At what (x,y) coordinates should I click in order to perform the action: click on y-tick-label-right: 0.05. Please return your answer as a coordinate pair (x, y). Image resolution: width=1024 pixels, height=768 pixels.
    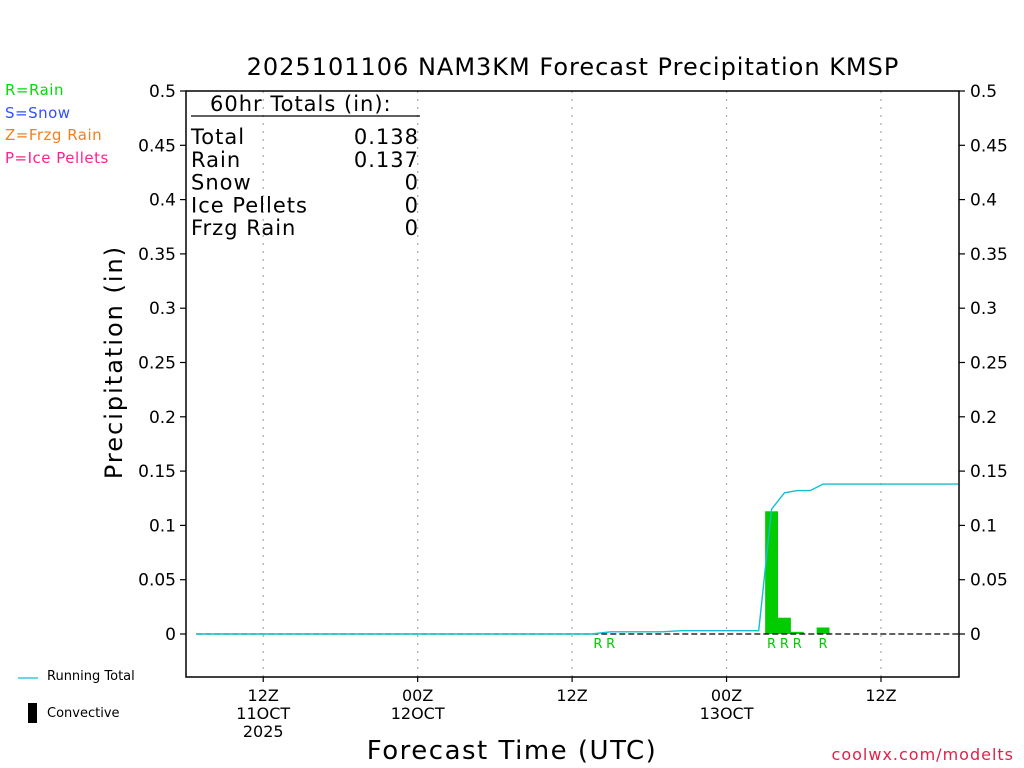
    Looking at the image, I should click on (989, 581).